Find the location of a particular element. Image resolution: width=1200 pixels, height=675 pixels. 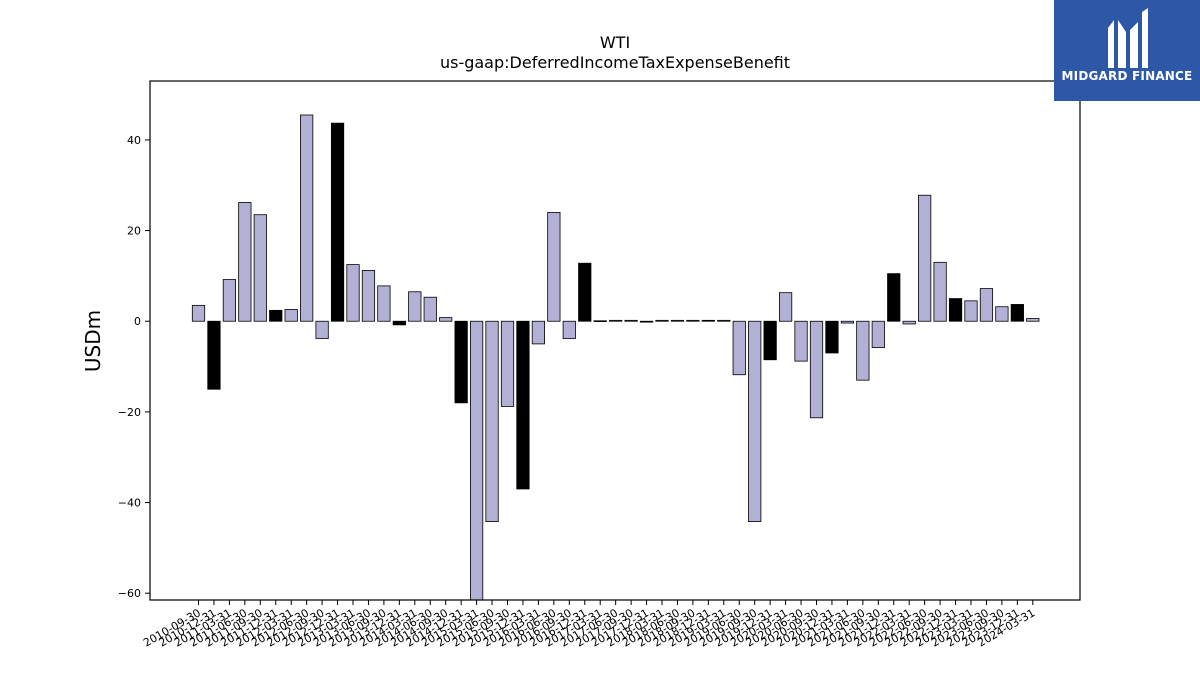

chart-title: WTI is located at coordinates (615, 42).